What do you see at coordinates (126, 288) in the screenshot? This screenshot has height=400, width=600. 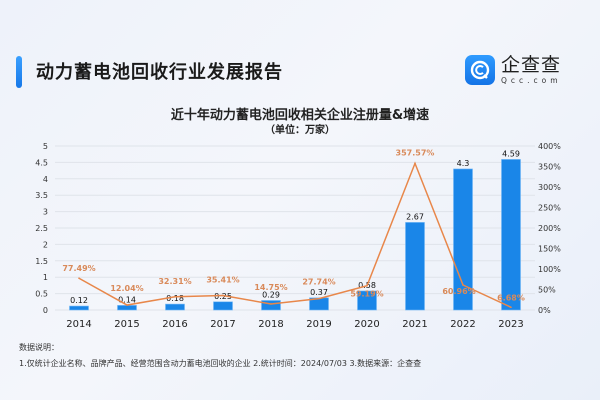 I see `growth-value-label: 12.04%` at bounding box center [126, 288].